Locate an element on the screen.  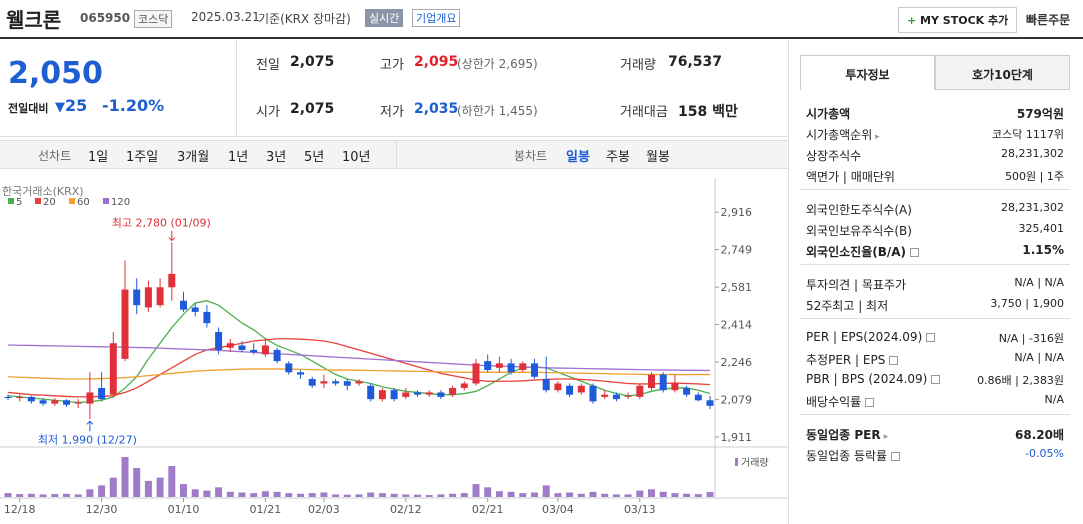
period-tab: 월봉 is located at coordinates (658, 157).